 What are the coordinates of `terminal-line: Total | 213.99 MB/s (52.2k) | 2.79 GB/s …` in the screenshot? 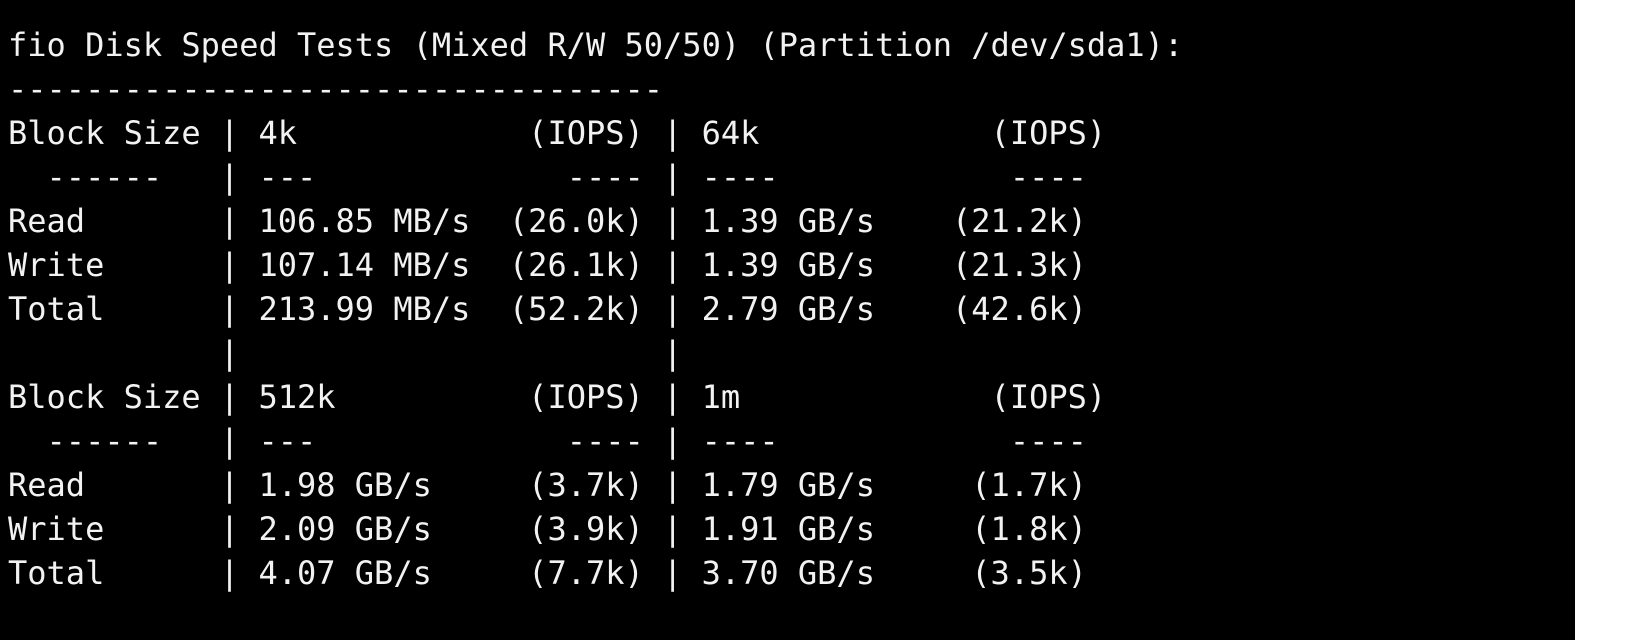 It's located at (547, 309).